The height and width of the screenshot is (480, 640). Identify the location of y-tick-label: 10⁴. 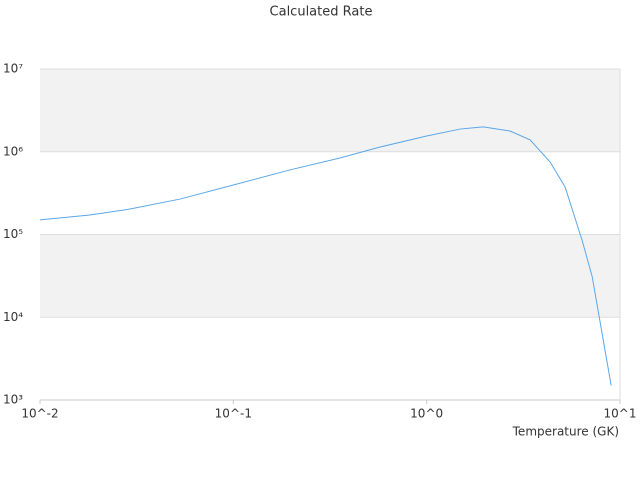
(13, 317).